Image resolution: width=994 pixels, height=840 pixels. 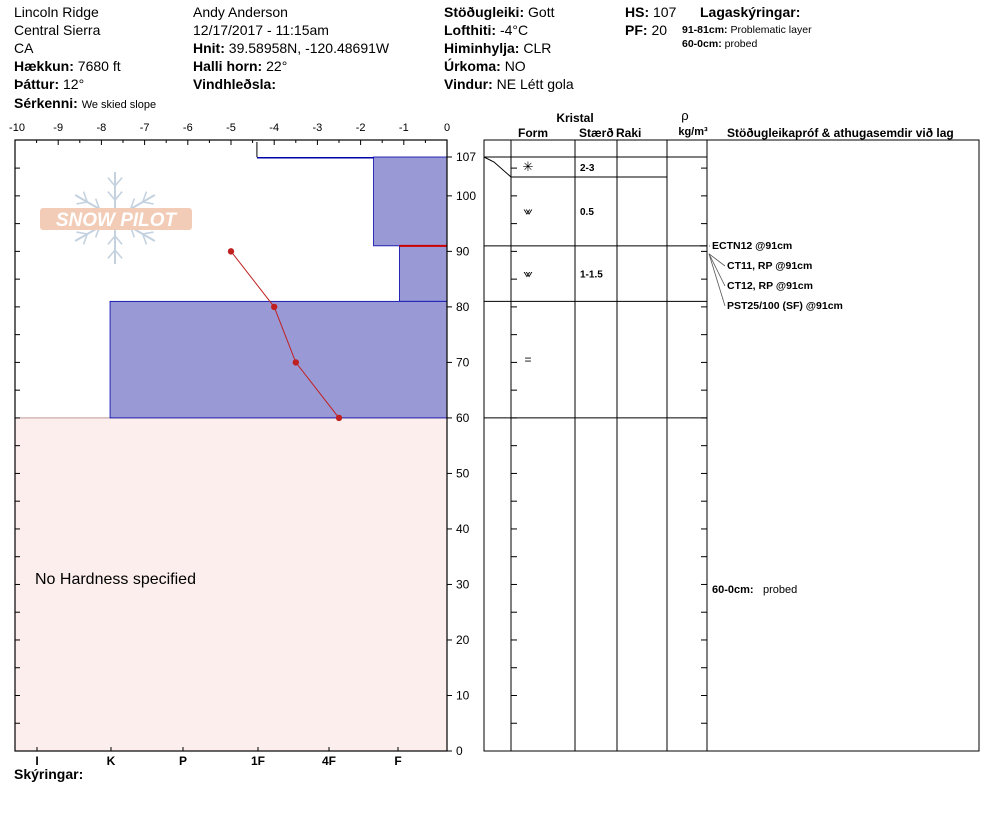 What do you see at coordinates (234, 84) in the screenshot?
I see `wind-loading-label: Vindhleðsla:` at bounding box center [234, 84].